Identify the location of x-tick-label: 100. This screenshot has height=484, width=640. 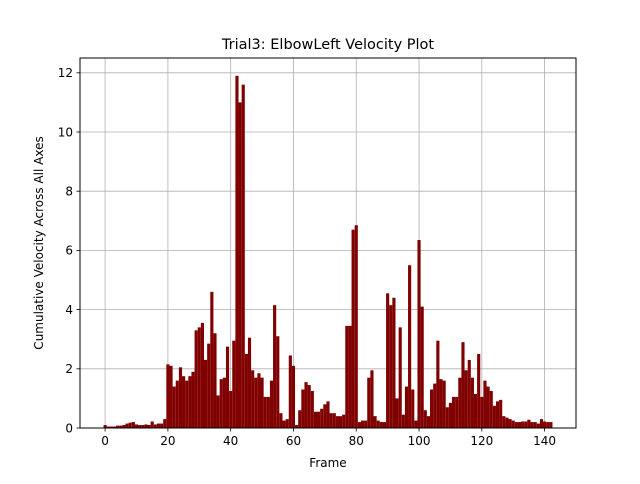
(419, 441).